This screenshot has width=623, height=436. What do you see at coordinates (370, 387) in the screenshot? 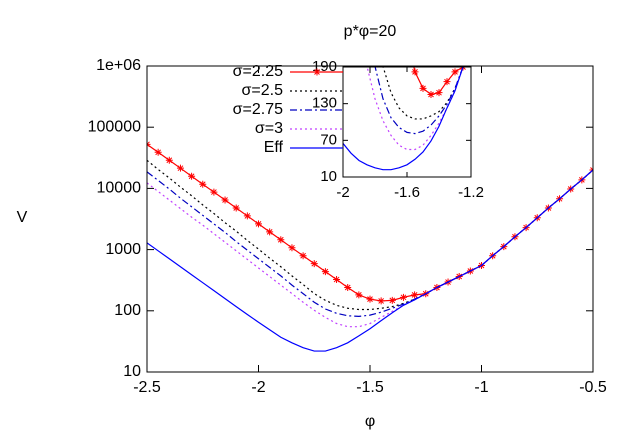
I see `x-tick-label: -1.5` at bounding box center [370, 387].